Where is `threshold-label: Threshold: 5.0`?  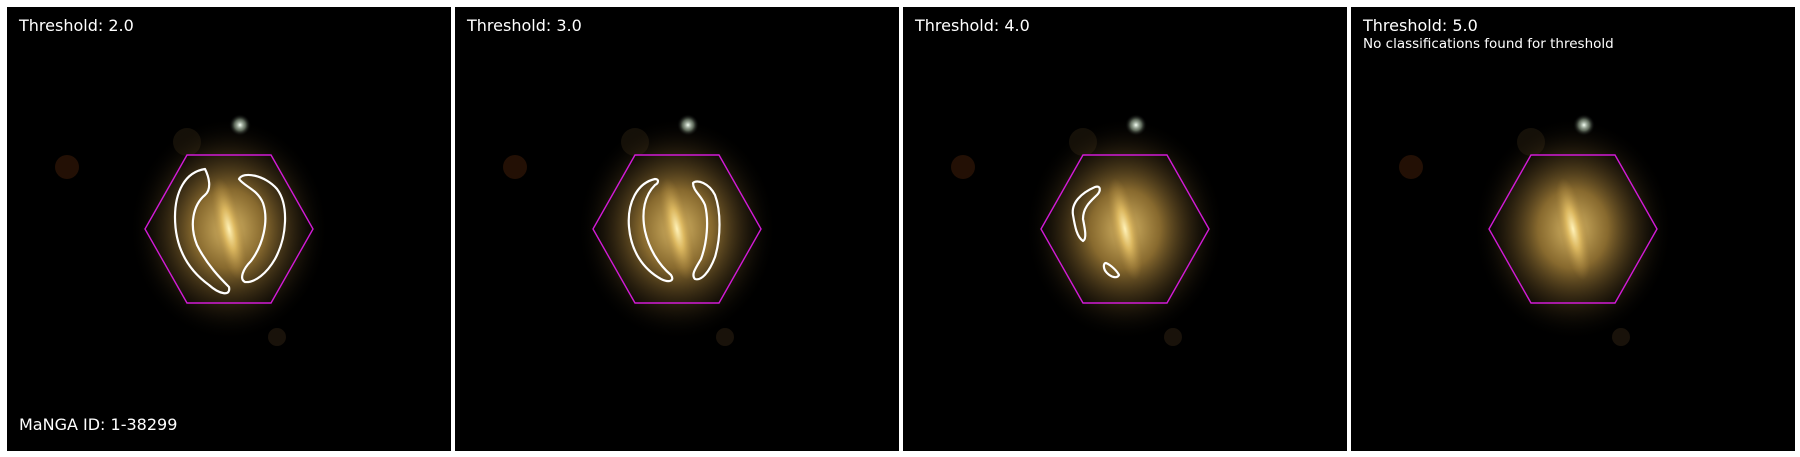
threshold-label: Threshold: 5.0 is located at coordinates (1420, 25).